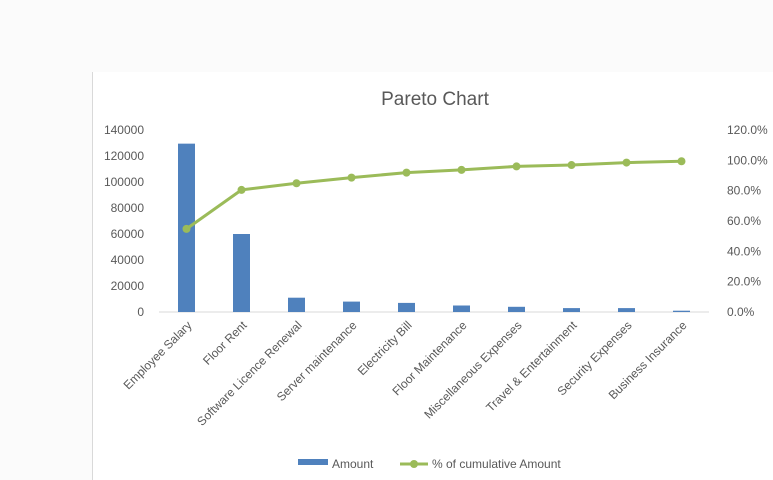 This screenshot has height=480, width=773. Describe the element at coordinates (313, 462) in the screenshot. I see `legend-amount-swatch` at that location.